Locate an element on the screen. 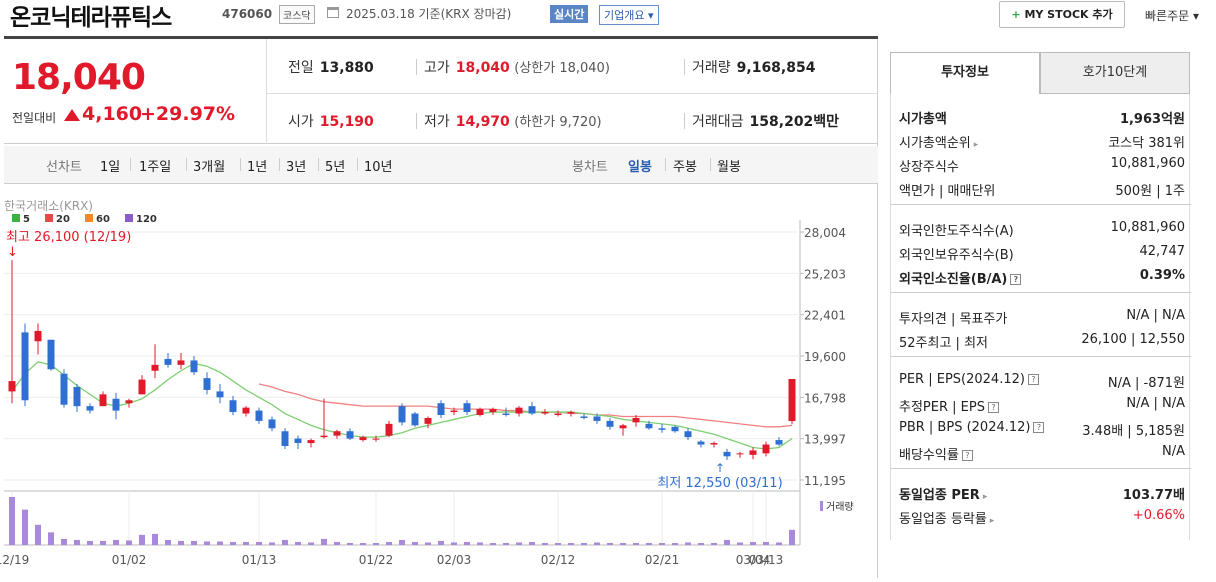 This screenshot has width=1216, height=582. ma20-line is located at coordinates (525, 405).